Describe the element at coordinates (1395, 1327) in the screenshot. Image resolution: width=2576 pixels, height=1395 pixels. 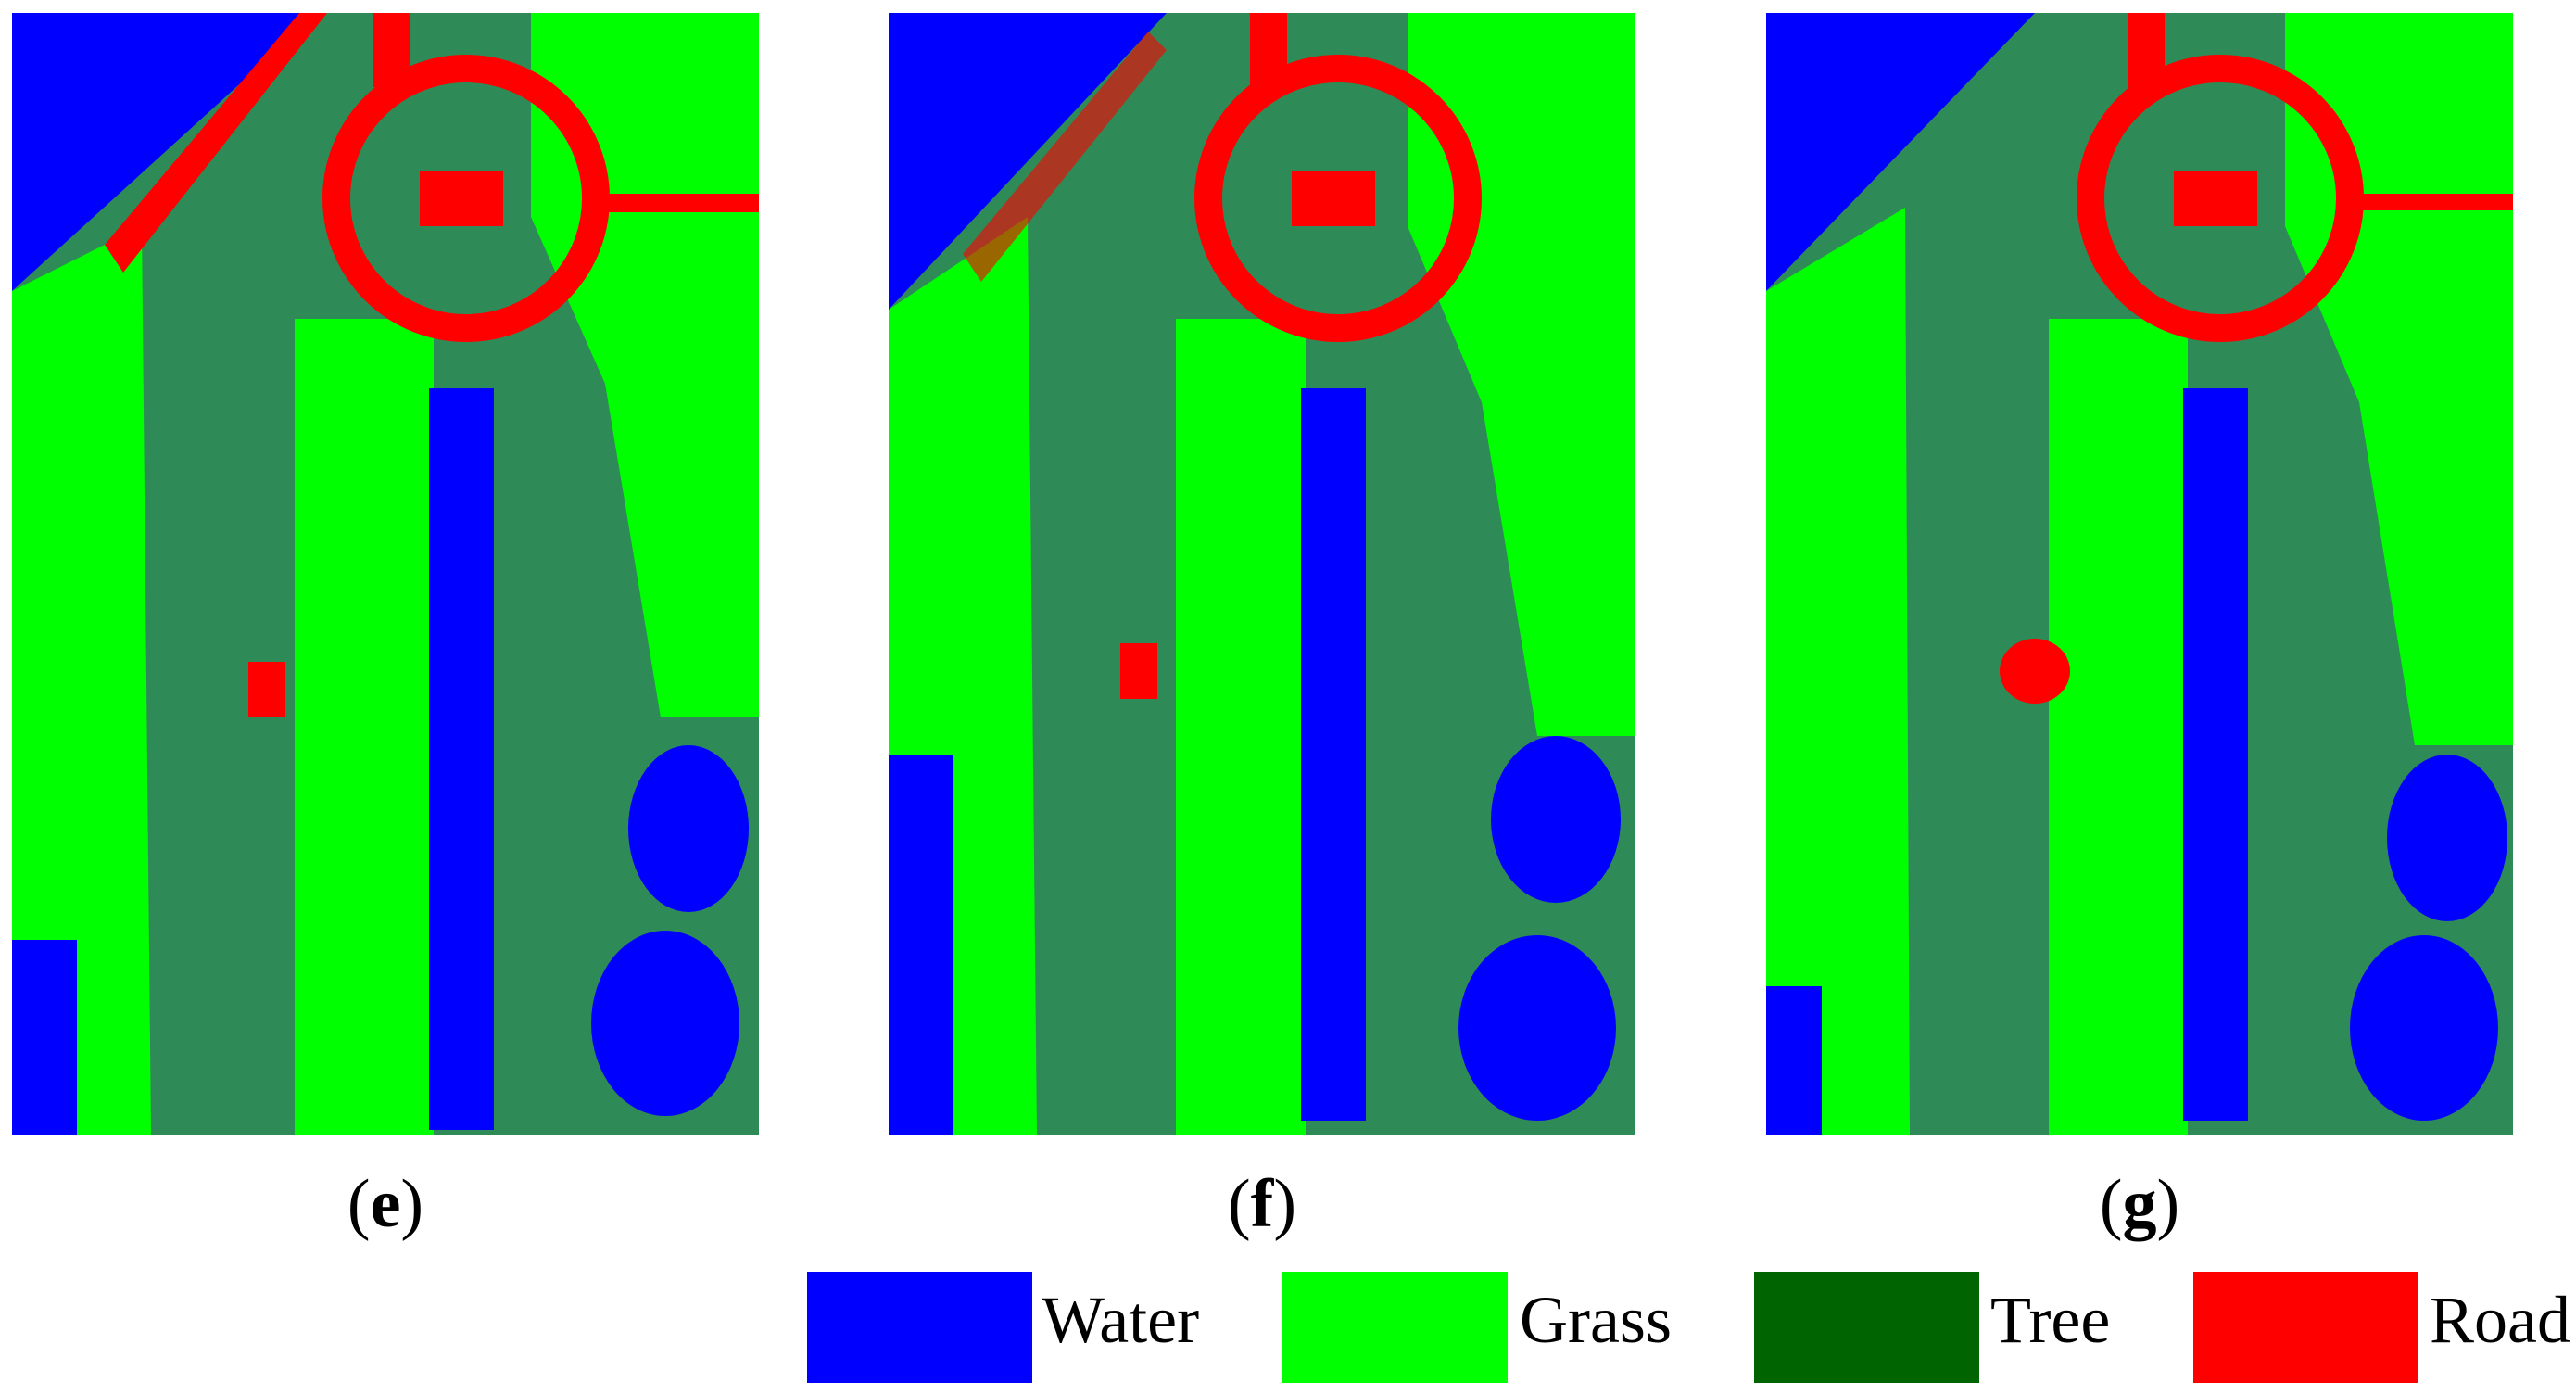
I see `legend-swatch-grass` at that location.